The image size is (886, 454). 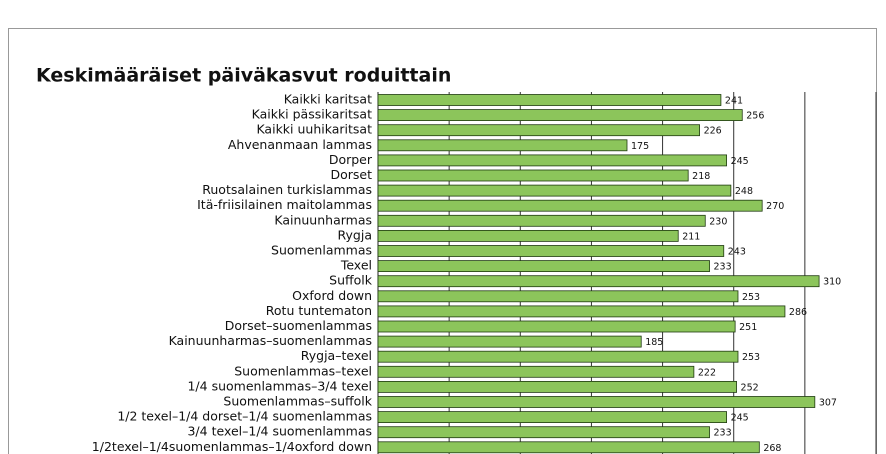 What do you see at coordinates (755, 116) in the screenshot?
I see `value-label: 256` at bounding box center [755, 116].